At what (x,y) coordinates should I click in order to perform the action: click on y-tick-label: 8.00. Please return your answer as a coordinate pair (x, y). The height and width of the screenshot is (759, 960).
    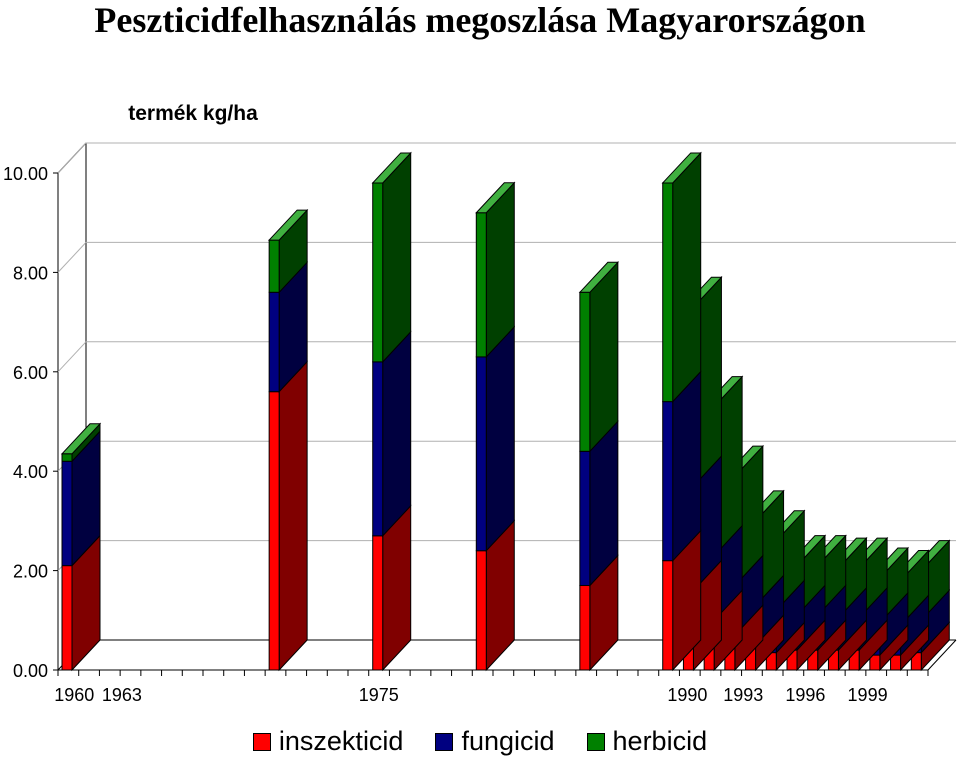
    Looking at the image, I should click on (30, 273).